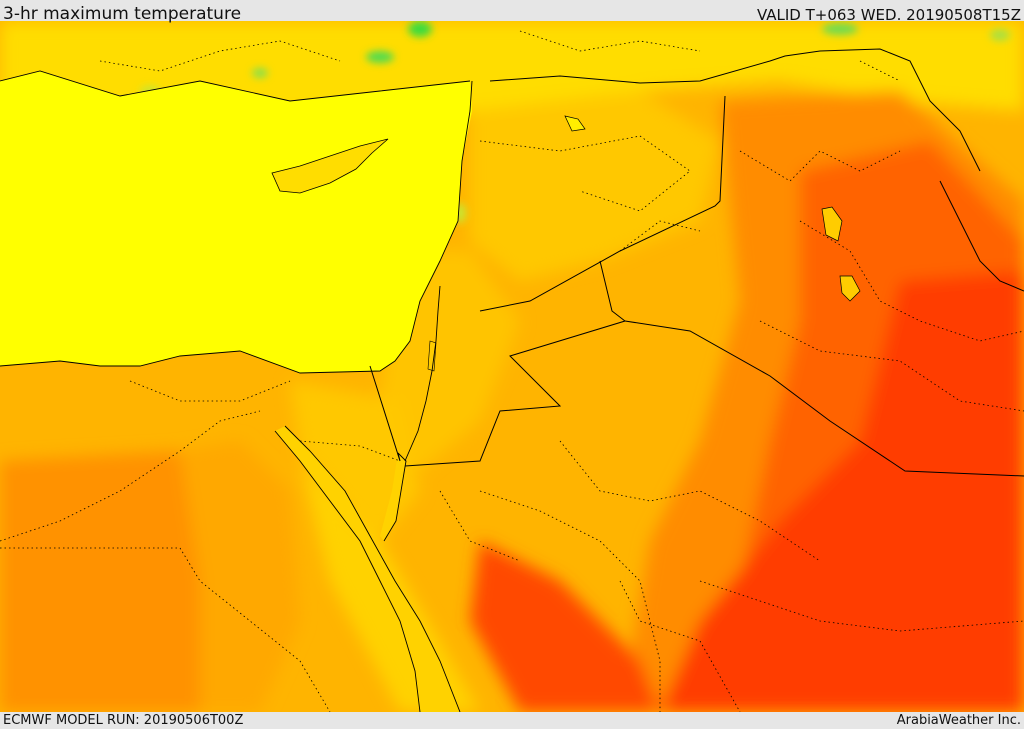 The height and width of the screenshot is (729, 1024). What do you see at coordinates (330, 166) in the screenshot?
I see `cyprus-island` at bounding box center [330, 166].